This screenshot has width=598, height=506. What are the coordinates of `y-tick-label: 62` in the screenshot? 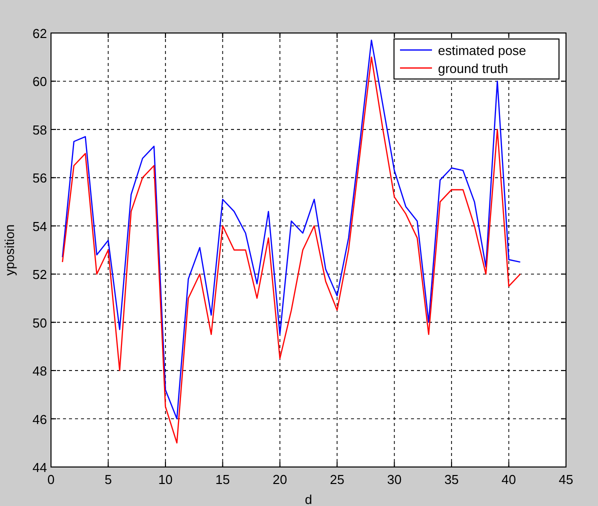 It's located at (39, 33).